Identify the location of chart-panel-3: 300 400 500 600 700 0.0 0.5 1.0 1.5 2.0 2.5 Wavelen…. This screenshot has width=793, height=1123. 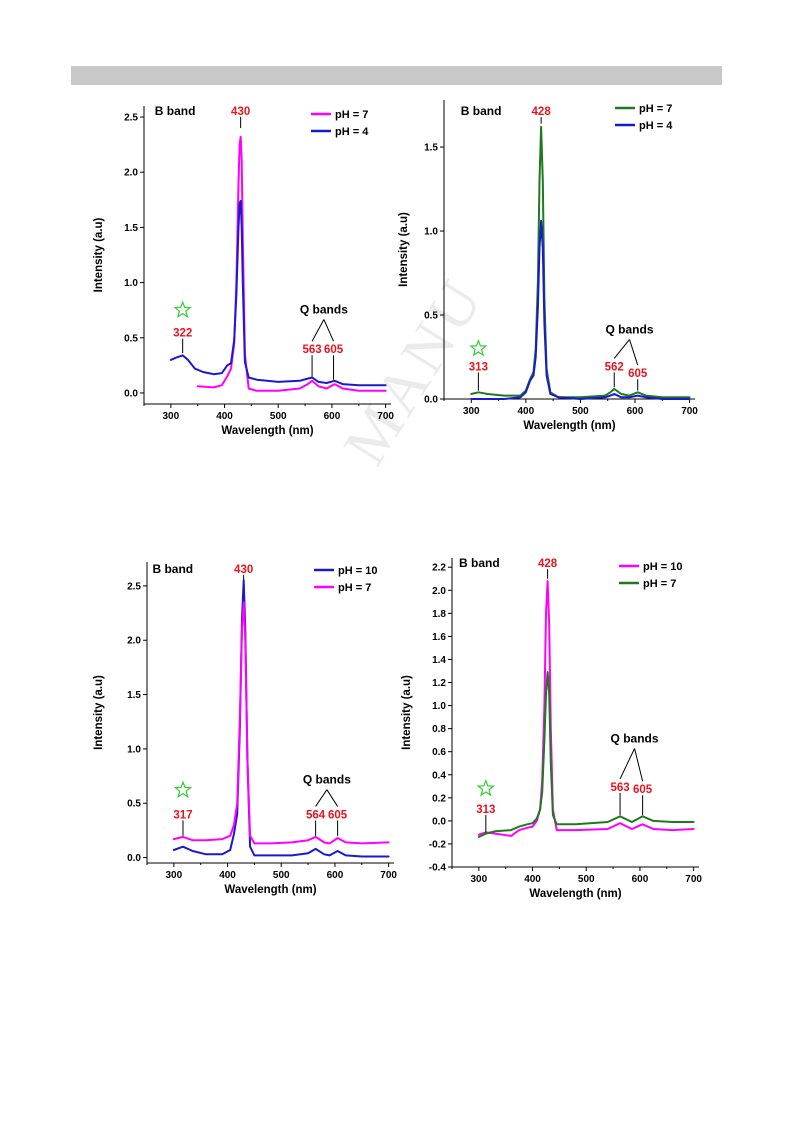
(249, 732).